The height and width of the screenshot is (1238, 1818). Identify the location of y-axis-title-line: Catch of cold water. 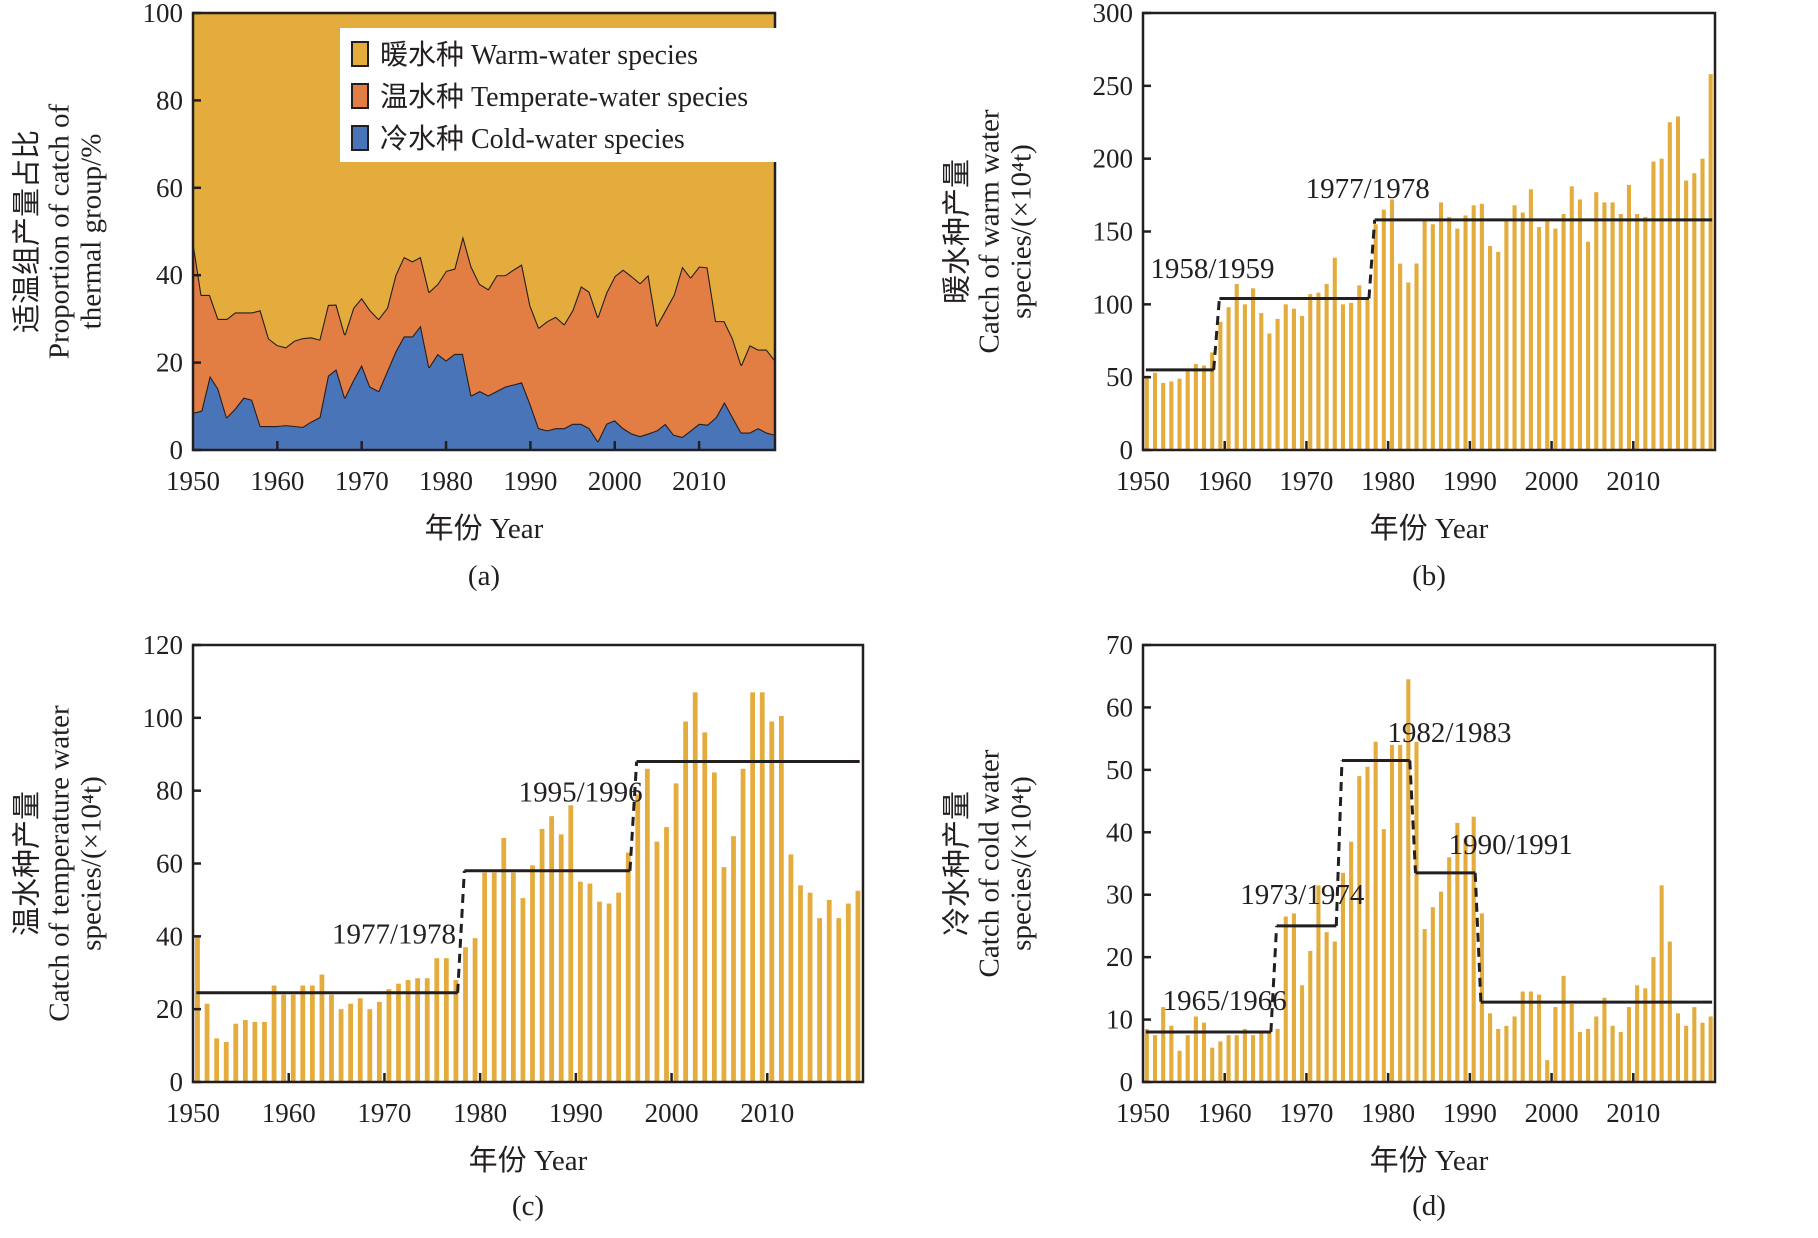
(990, 863).